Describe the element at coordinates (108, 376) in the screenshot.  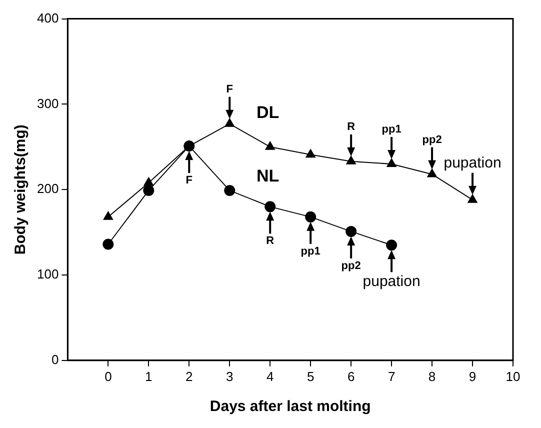
I see `x-tick-label: 0` at that location.